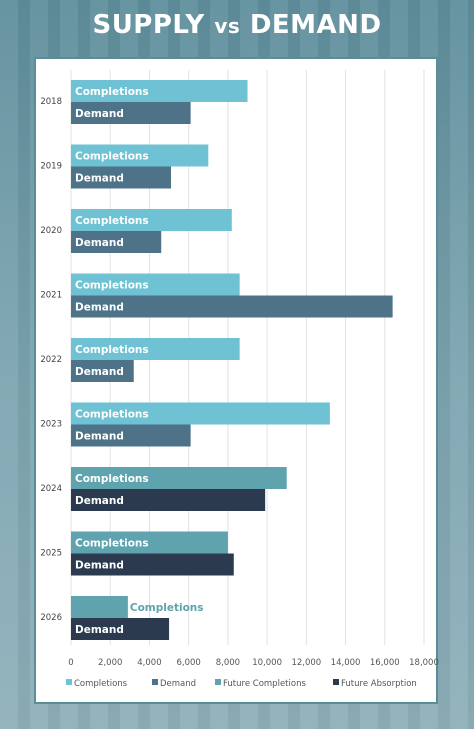 Image resolution: width=474 pixels, height=729 pixels. I want to click on category-label: 2025, so click(51, 554).